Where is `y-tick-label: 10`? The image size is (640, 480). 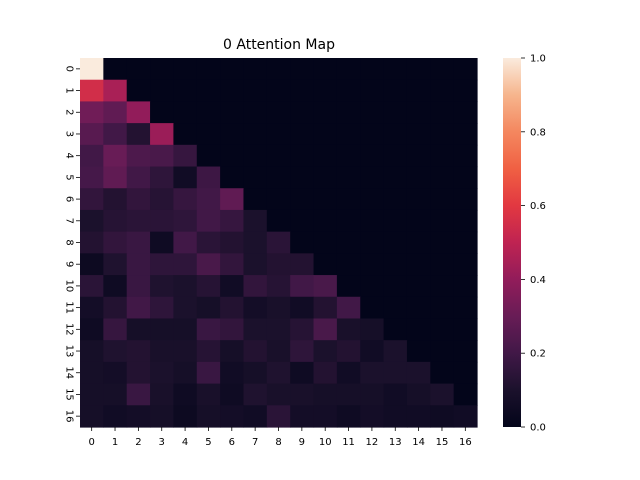
y-tick-label: 10 is located at coordinates (69, 286).